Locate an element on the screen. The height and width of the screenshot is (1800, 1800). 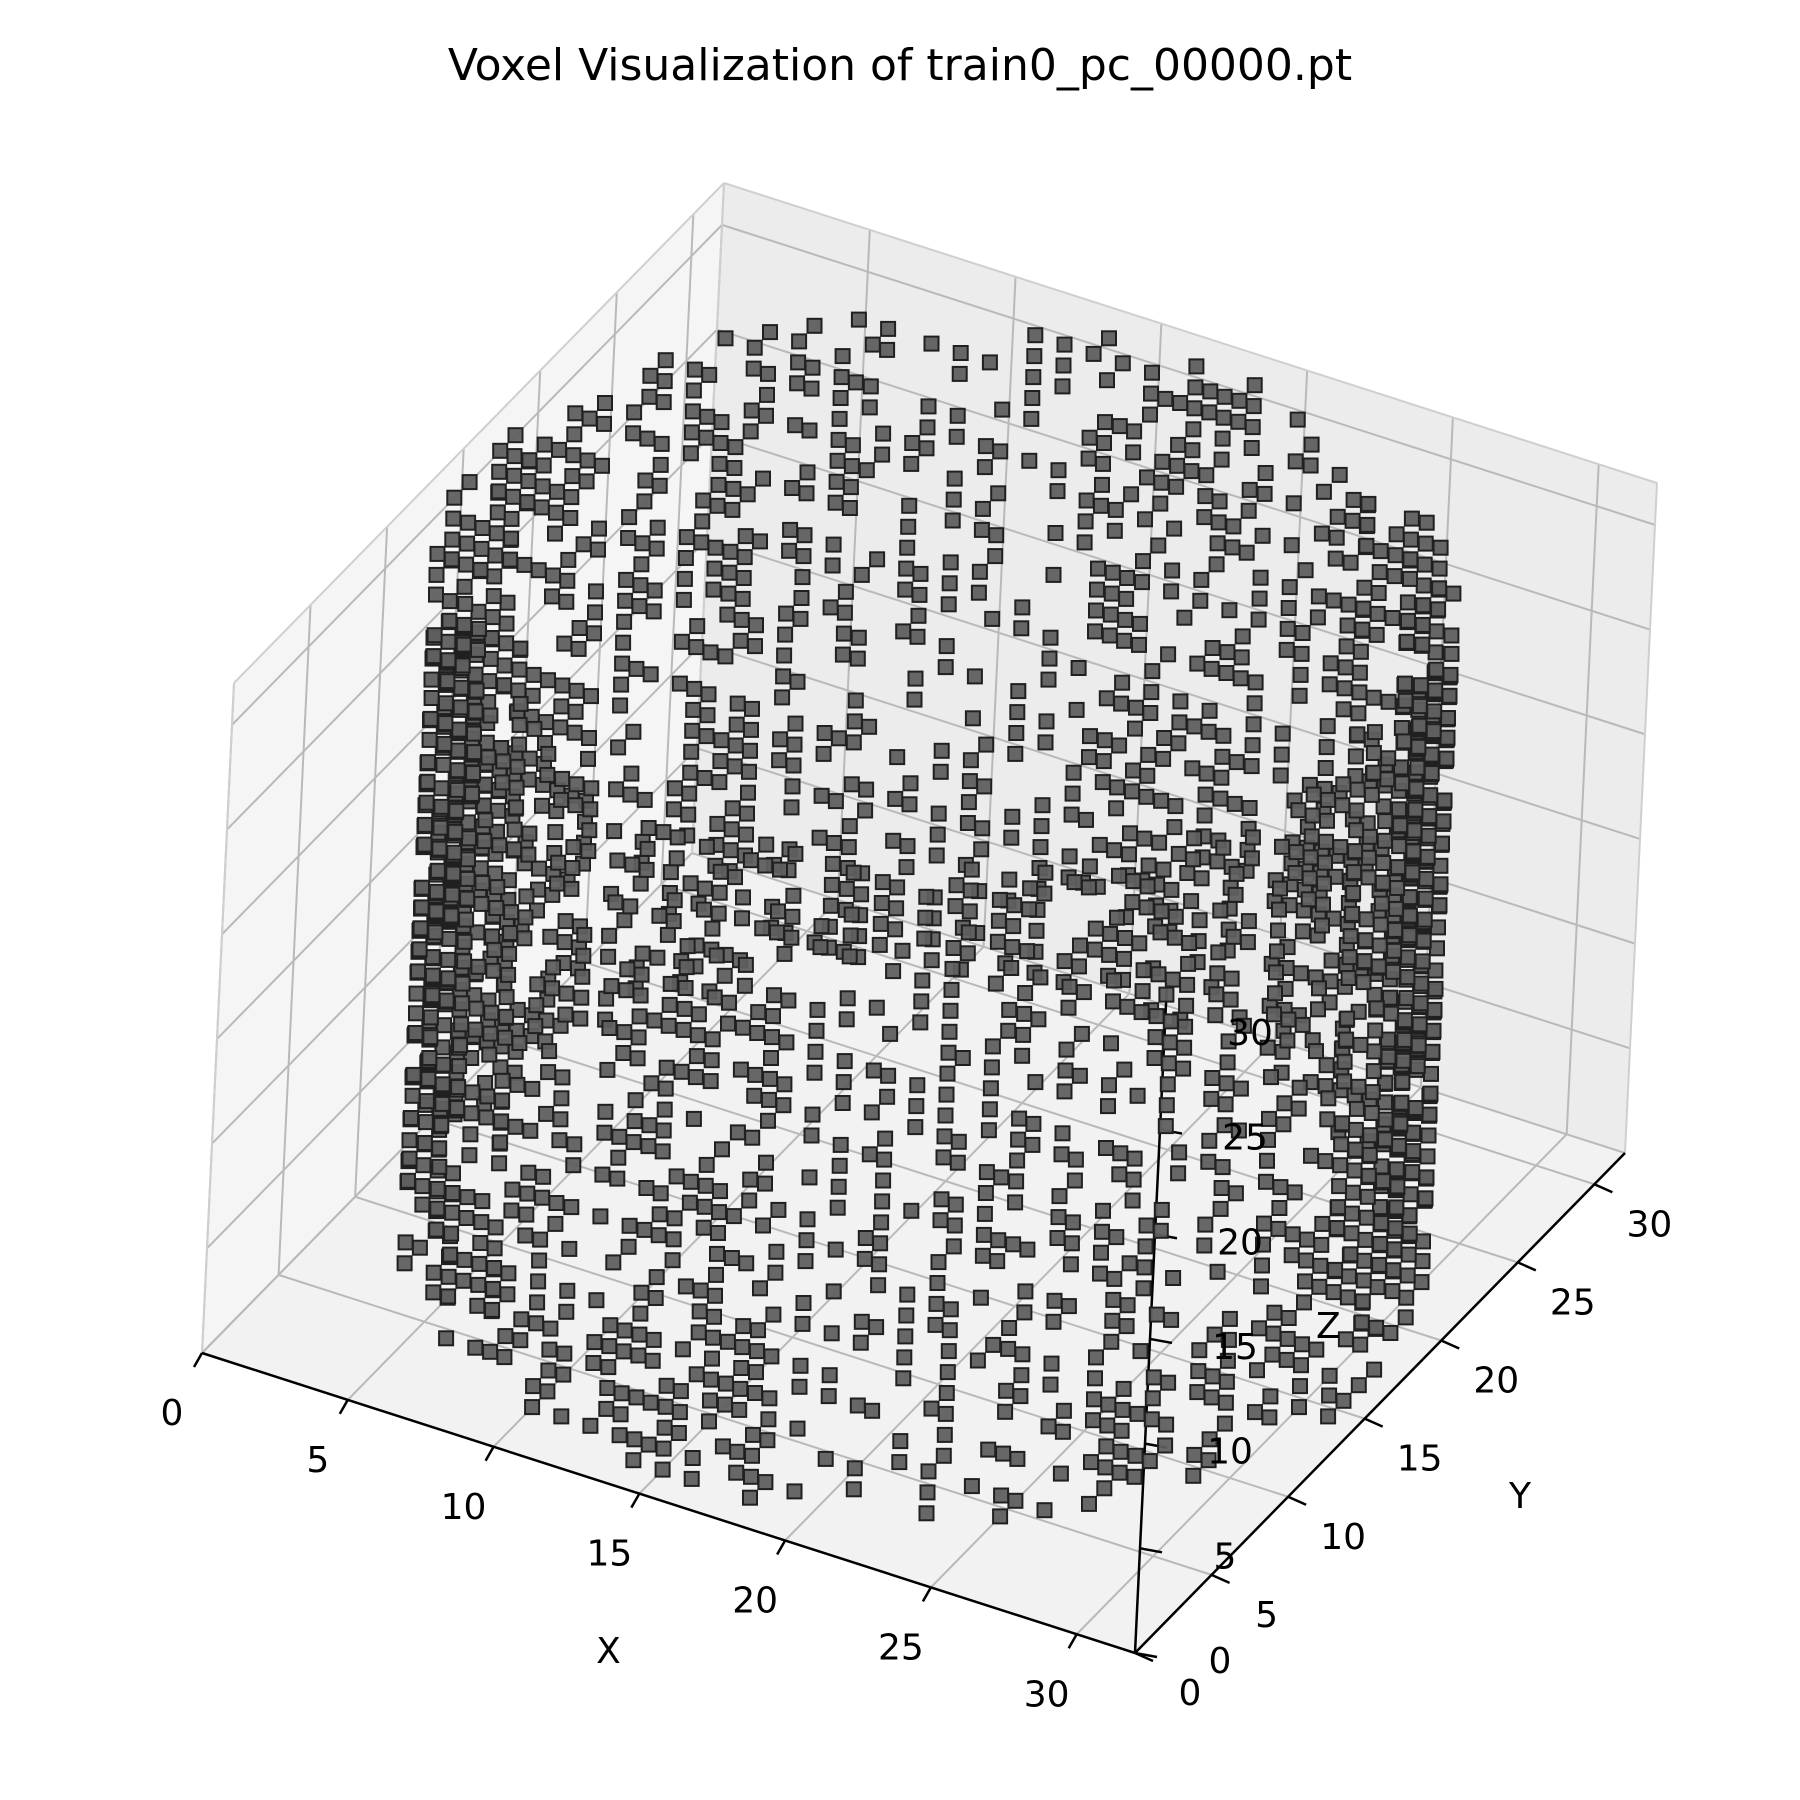
grid-line is located at coordinates (593, 1150).